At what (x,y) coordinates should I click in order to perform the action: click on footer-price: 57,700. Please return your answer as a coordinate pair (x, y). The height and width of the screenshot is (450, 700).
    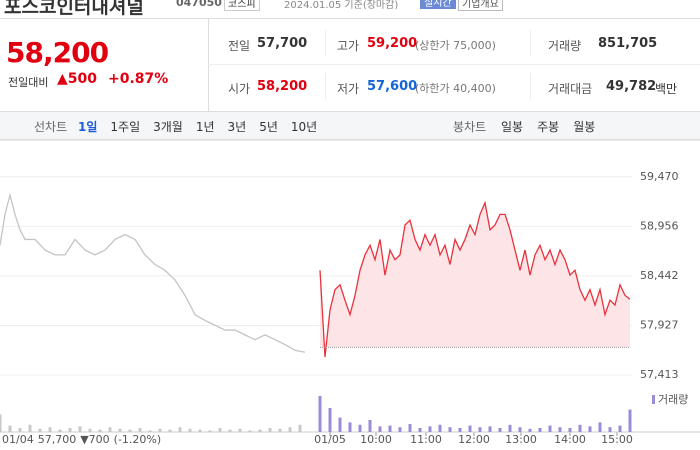
    Looking at the image, I should click on (57, 439).